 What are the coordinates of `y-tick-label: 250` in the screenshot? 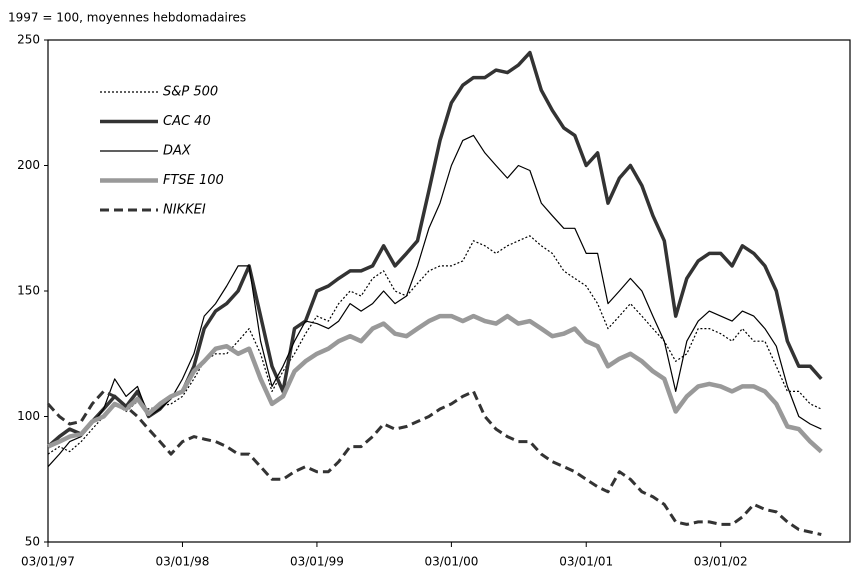 It's located at (28, 40).